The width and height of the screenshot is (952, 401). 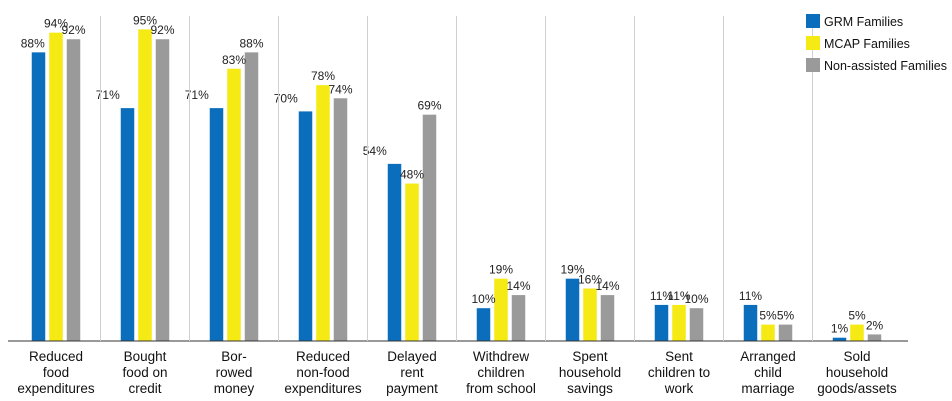 I want to click on category-label: payment, so click(x=412, y=388).